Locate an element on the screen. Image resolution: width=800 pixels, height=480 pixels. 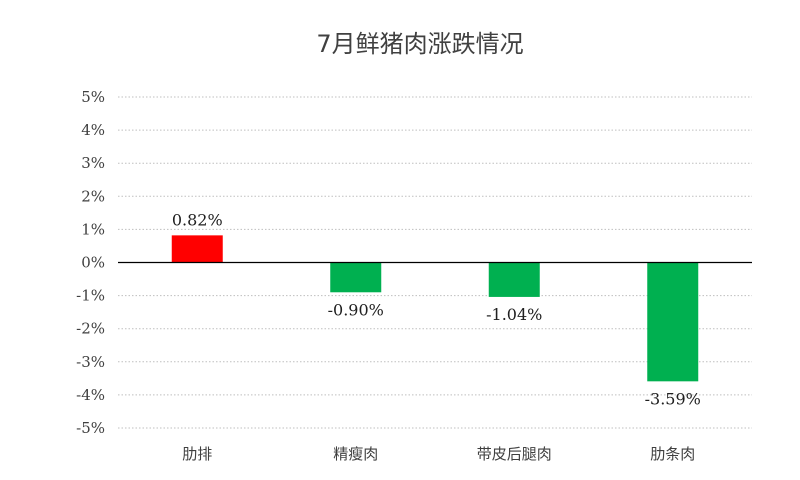
chart-title: 7月鲜猪肉涨跌情况 is located at coordinates (419, 44).